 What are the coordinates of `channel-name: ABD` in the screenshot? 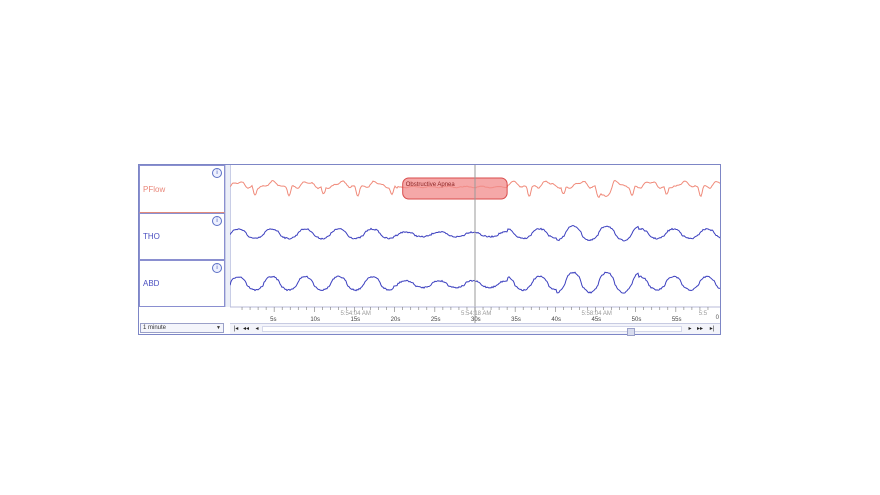 It's located at (151, 283).